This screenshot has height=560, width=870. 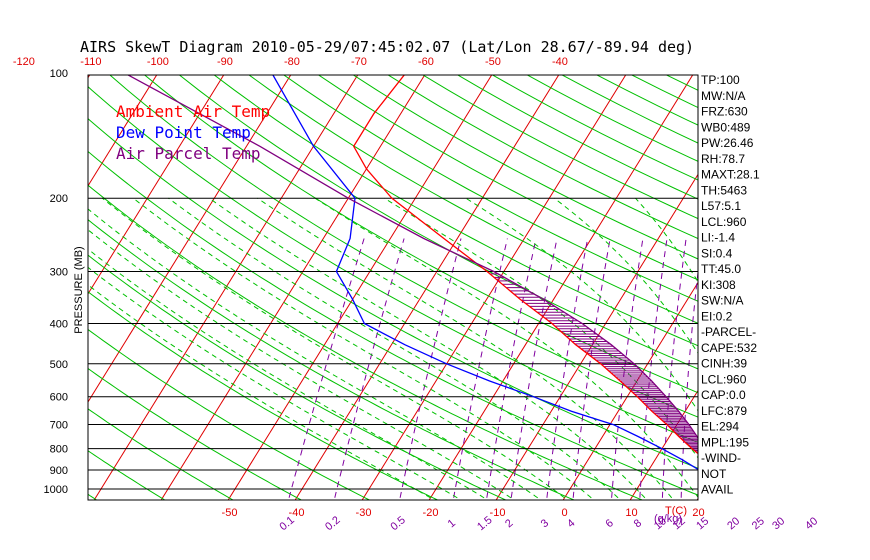 What do you see at coordinates (564, 513) in the screenshot?
I see `bottom-temperature-tick-label: 0` at bounding box center [564, 513].